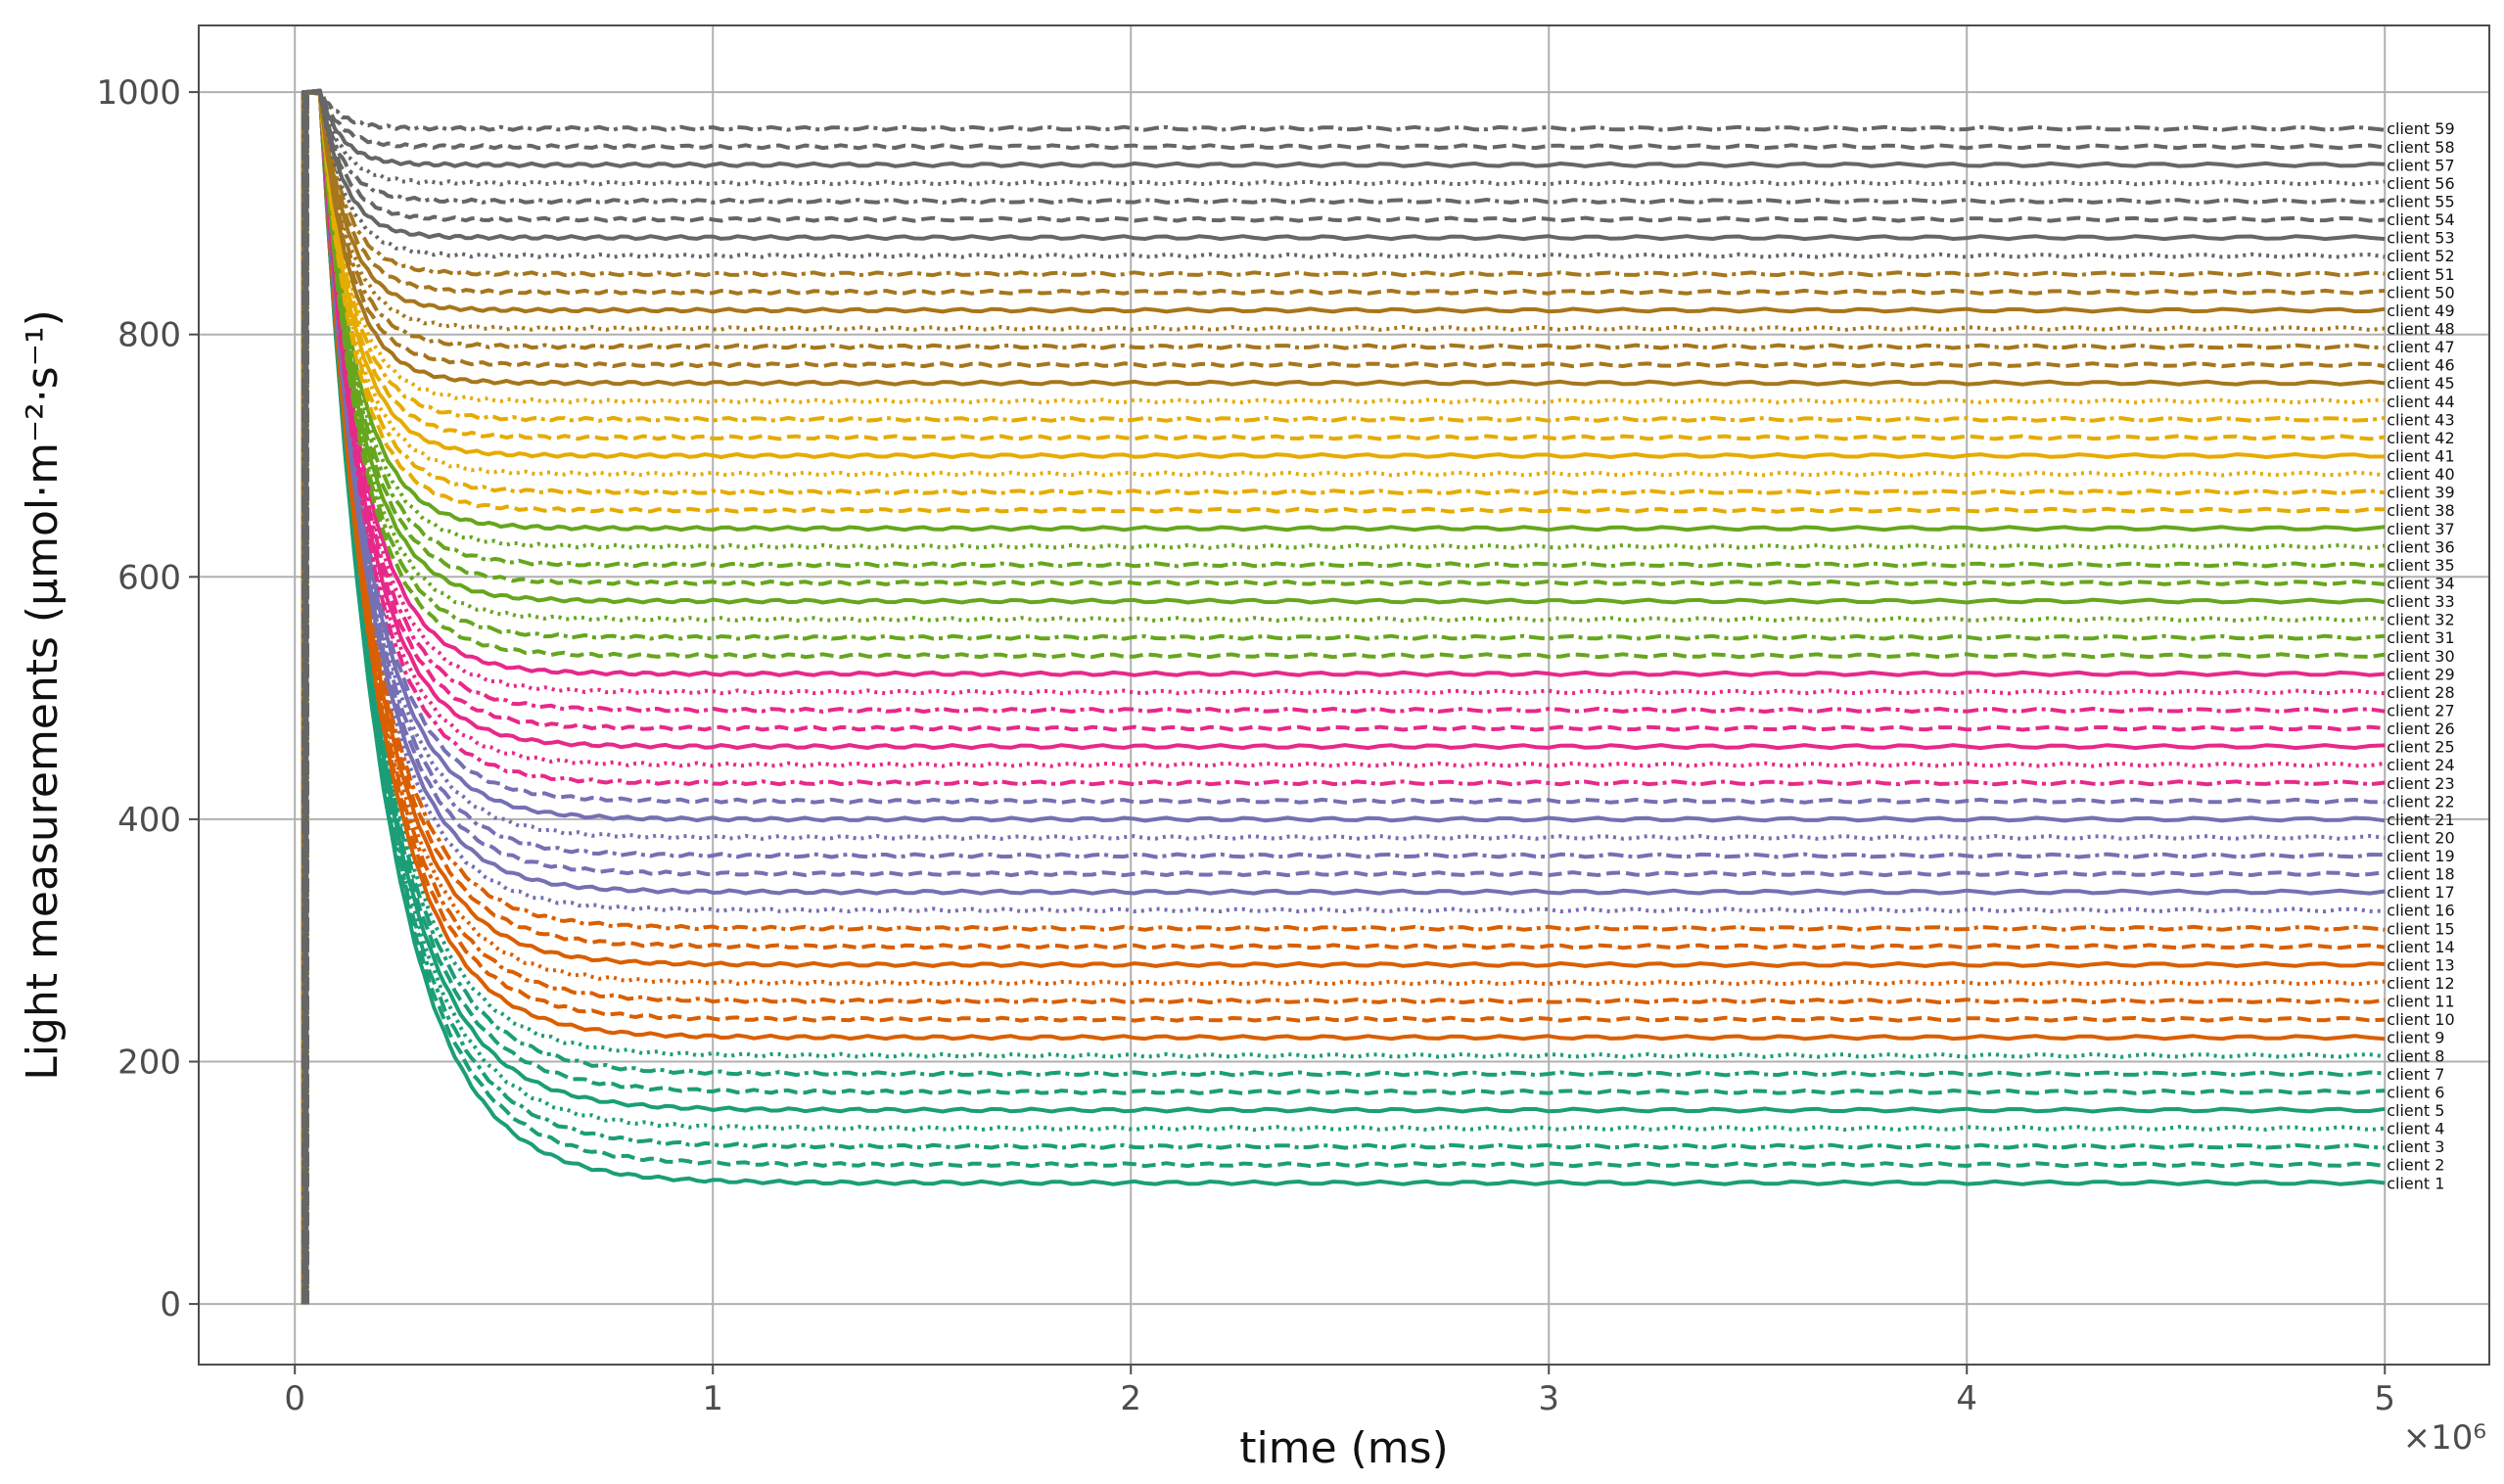 The height and width of the screenshot is (1484, 2504). What do you see at coordinates (2421, 964) in the screenshot?
I see `series-end-label: client 13` at bounding box center [2421, 964].